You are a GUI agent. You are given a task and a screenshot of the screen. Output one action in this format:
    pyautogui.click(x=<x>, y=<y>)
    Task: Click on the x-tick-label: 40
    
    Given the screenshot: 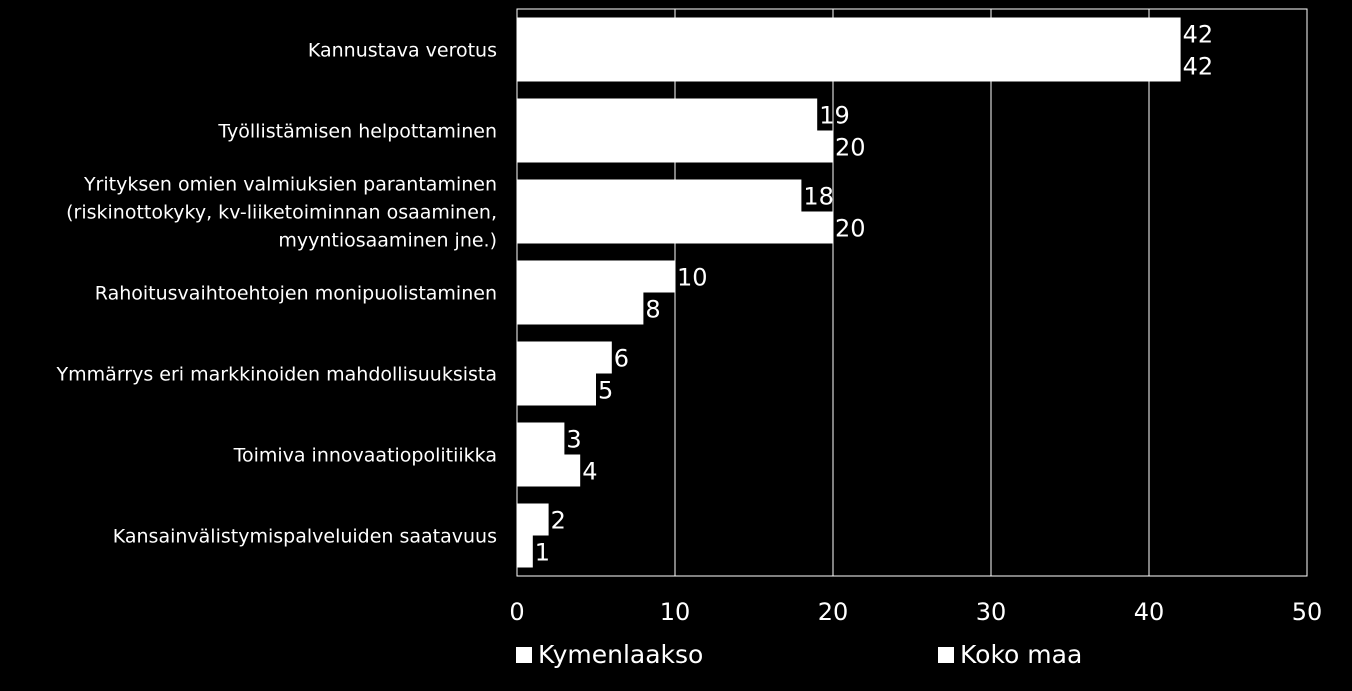 What is the action you would take?
    pyautogui.click(x=1149, y=612)
    